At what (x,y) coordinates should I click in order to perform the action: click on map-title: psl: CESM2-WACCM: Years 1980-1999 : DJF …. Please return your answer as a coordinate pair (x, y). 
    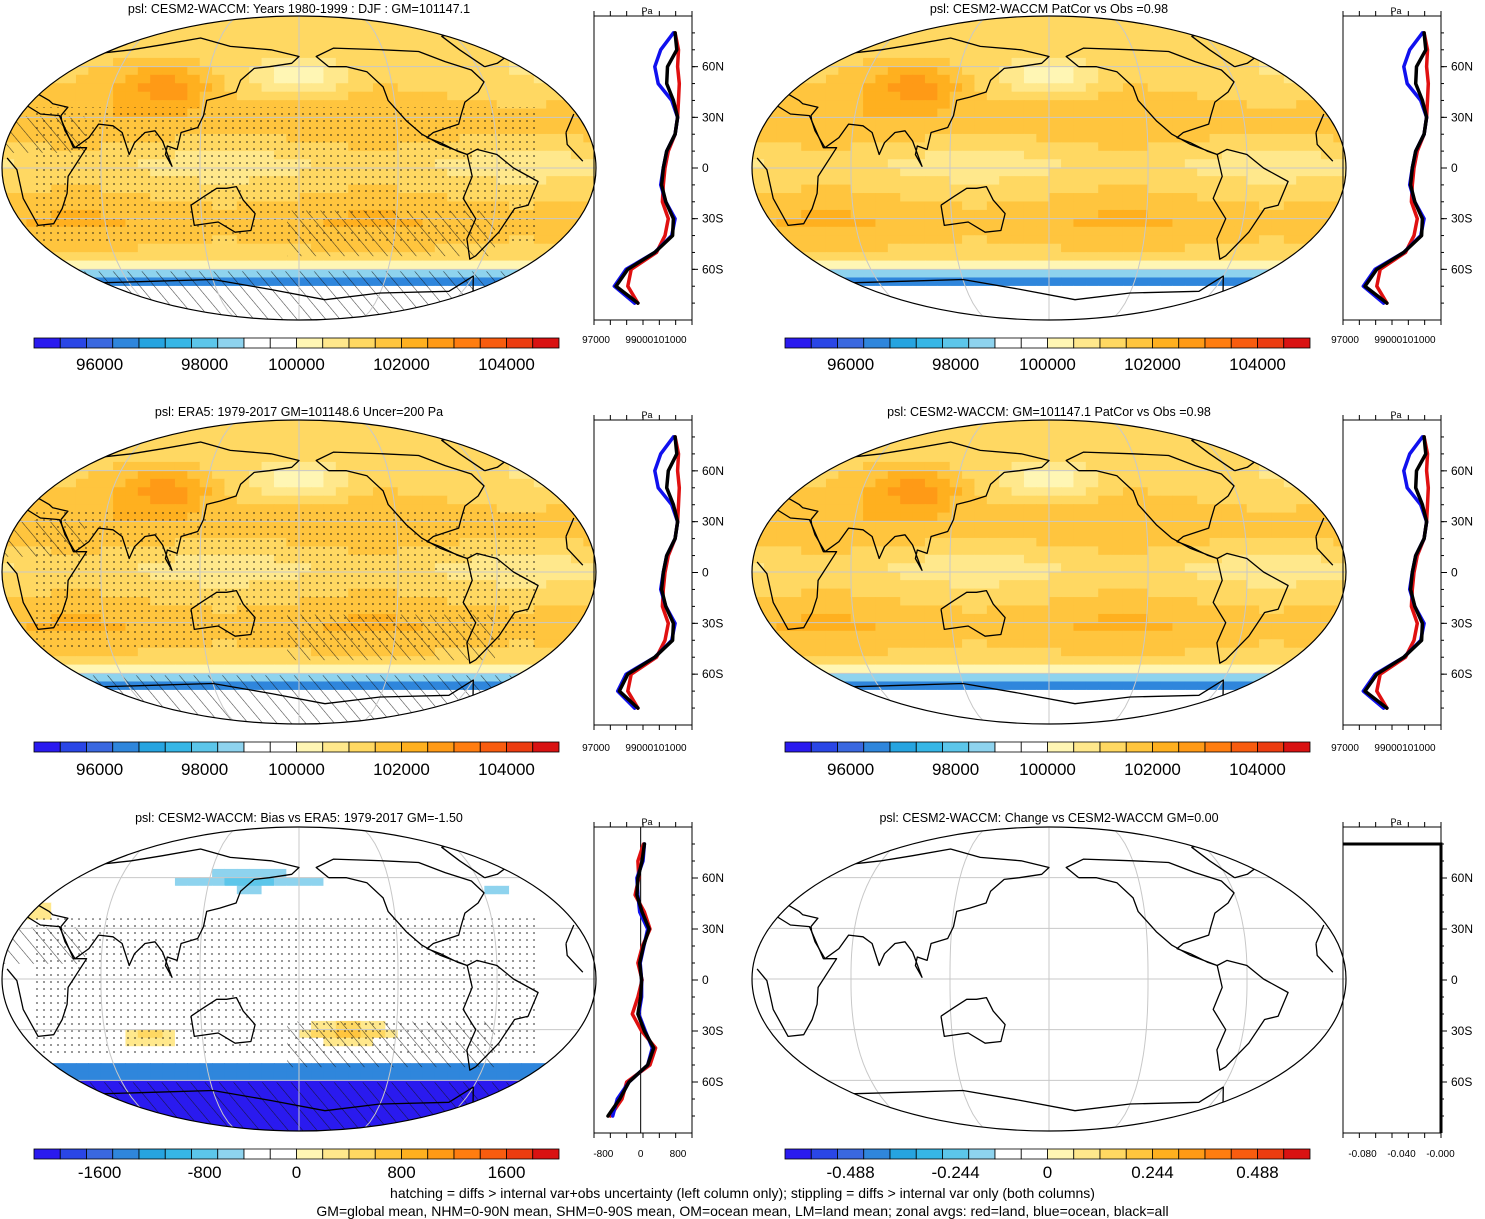
    Looking at the image, I should click on (299, 9).